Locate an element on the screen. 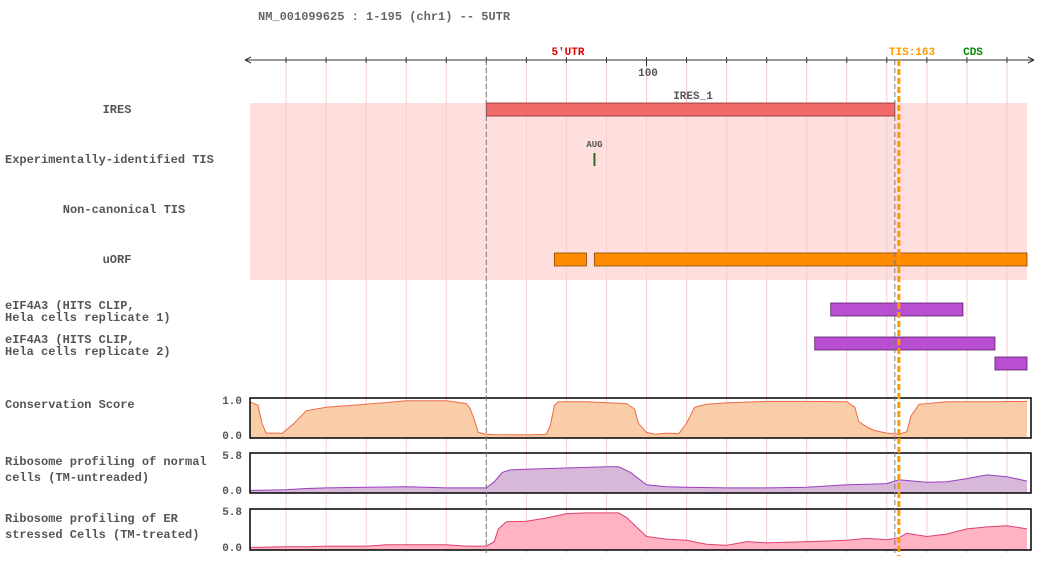 The image size is (1050, 562). track-label-ribo-er-line2: stressed Cells (TM-treated) is located at coordinates (102, 535).